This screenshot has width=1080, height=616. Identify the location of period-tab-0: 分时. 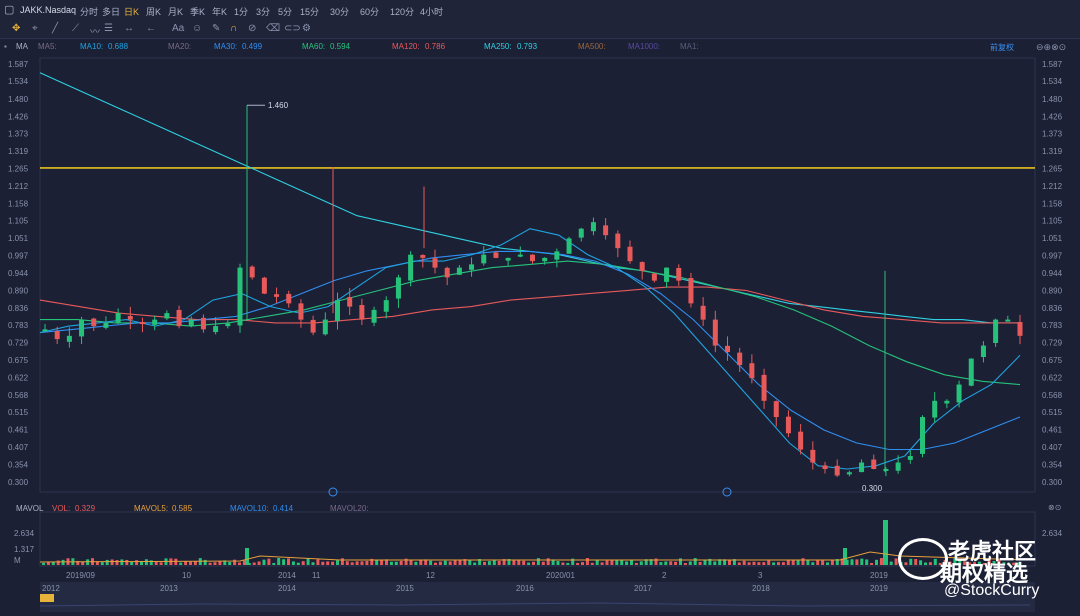
(89, 12).